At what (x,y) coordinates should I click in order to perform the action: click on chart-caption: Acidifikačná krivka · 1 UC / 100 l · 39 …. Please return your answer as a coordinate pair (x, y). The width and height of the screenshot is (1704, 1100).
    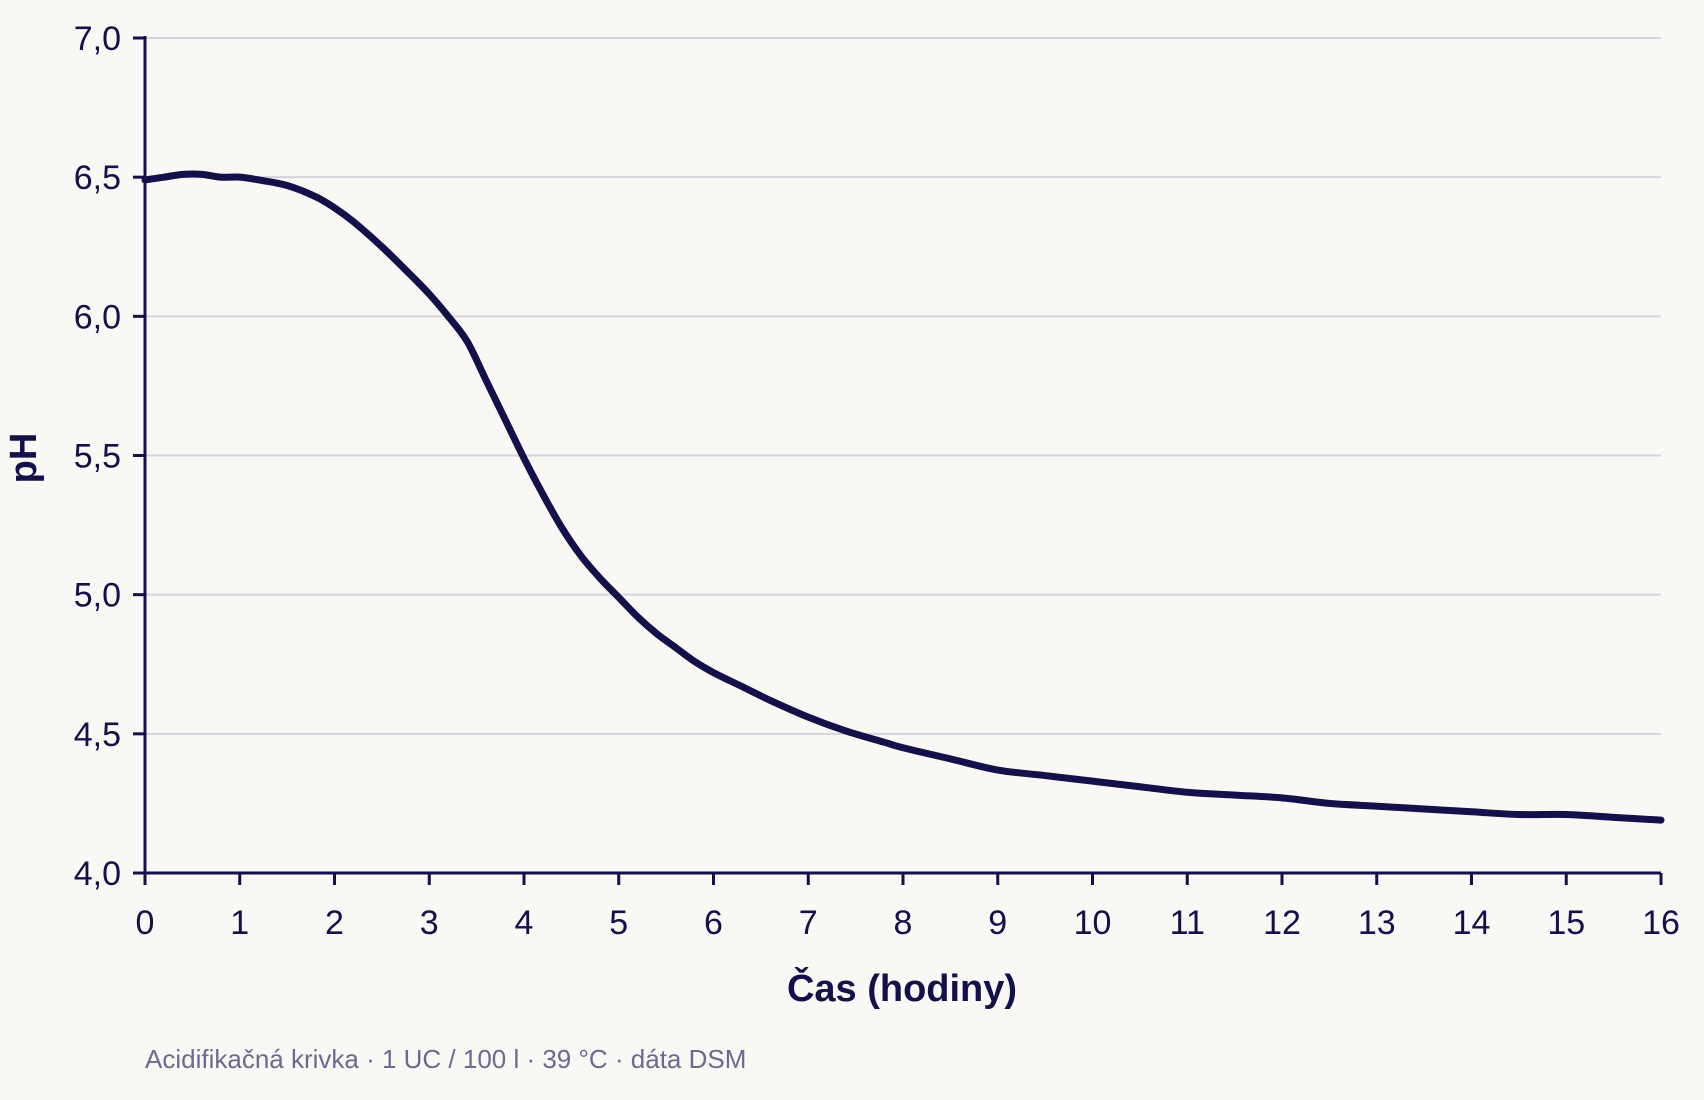
    Looking at the image, I should click on (445, 1059).